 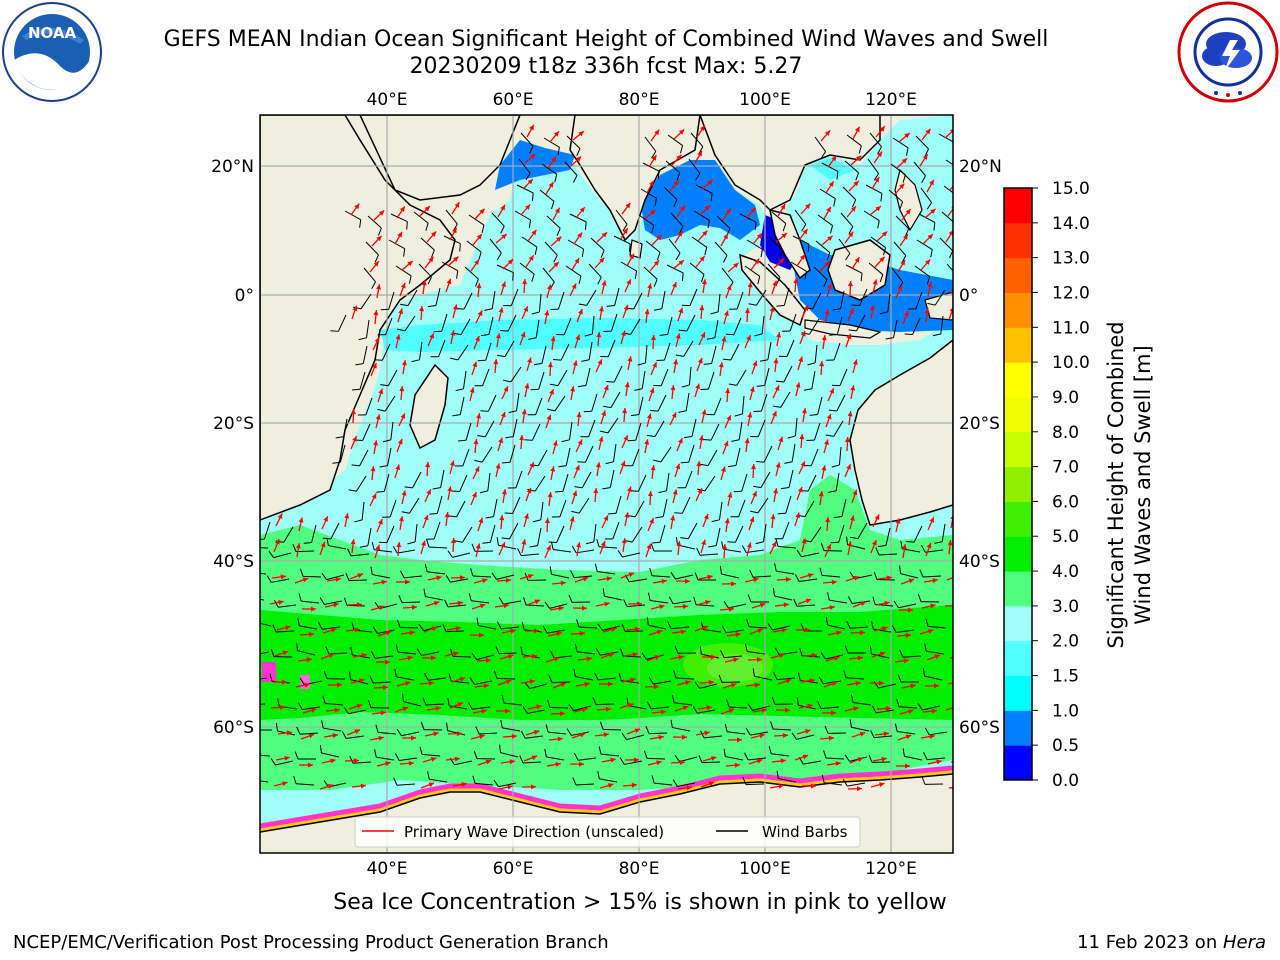 I want to click on antarctica-coast, so click(x=606, y=803).